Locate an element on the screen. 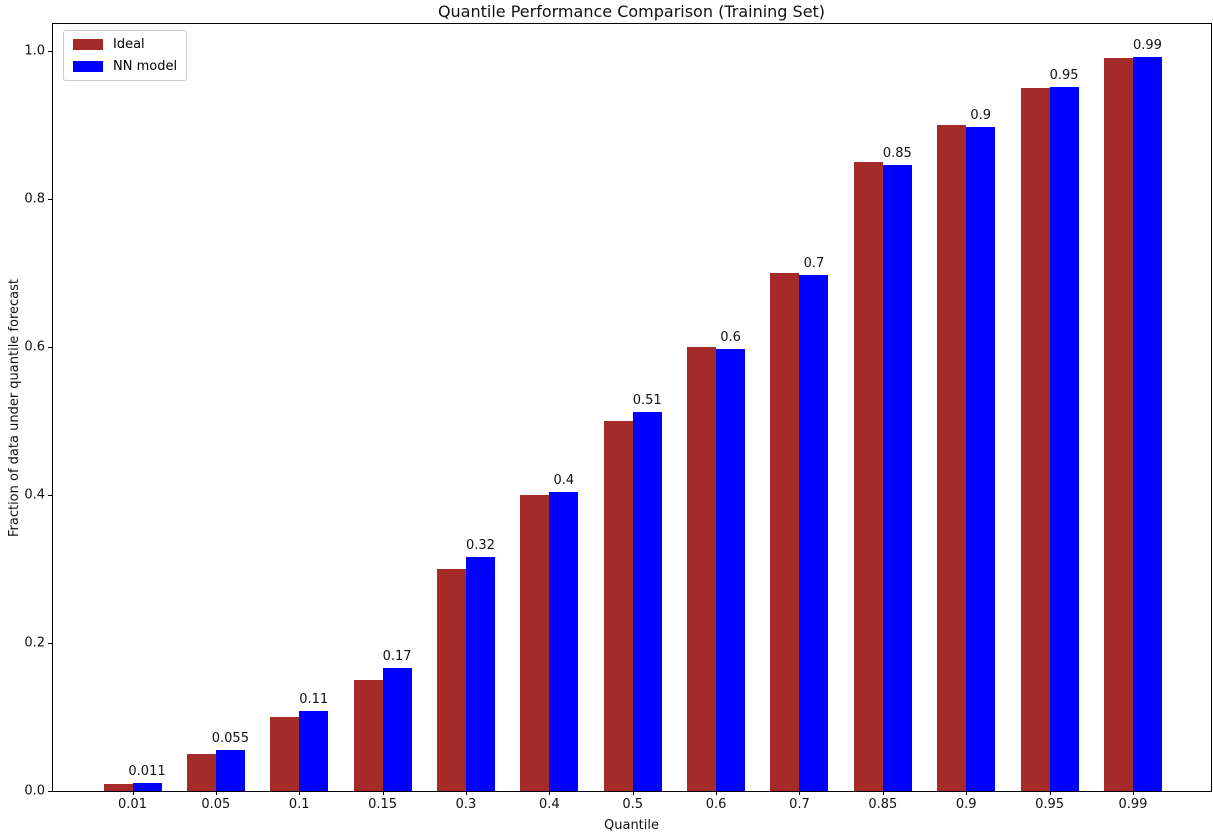  bar-value-label: 0.11 is located at coordinates (314, 700).